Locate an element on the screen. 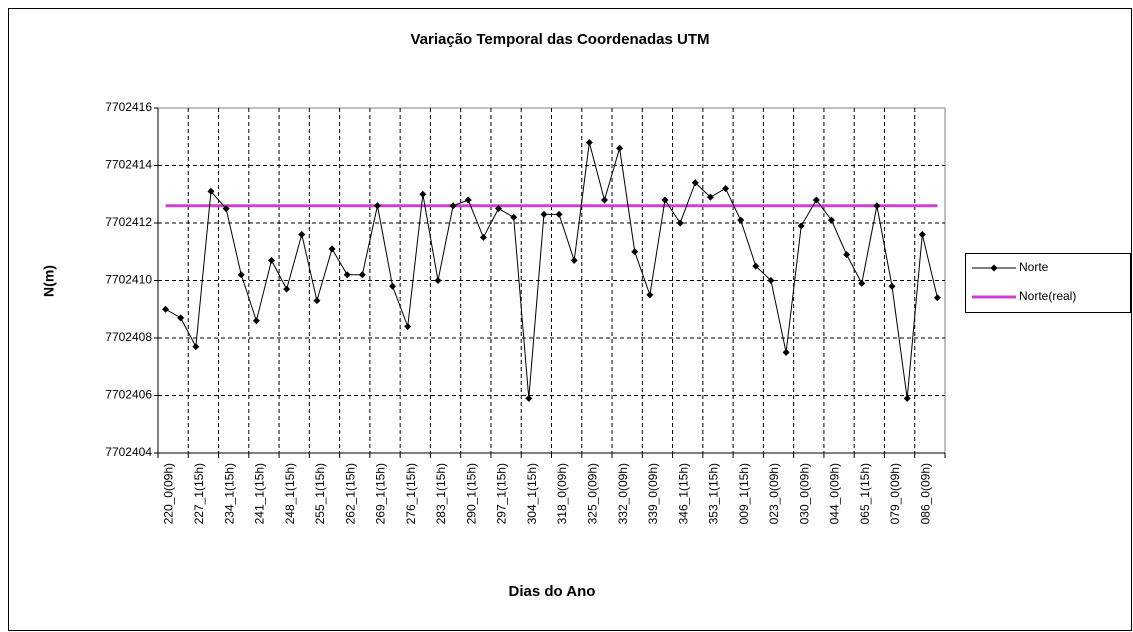 The height and width of the screenshot is (632, 1133). x-tick-label: 346_1(15h) is located at coordinates (683, 493).